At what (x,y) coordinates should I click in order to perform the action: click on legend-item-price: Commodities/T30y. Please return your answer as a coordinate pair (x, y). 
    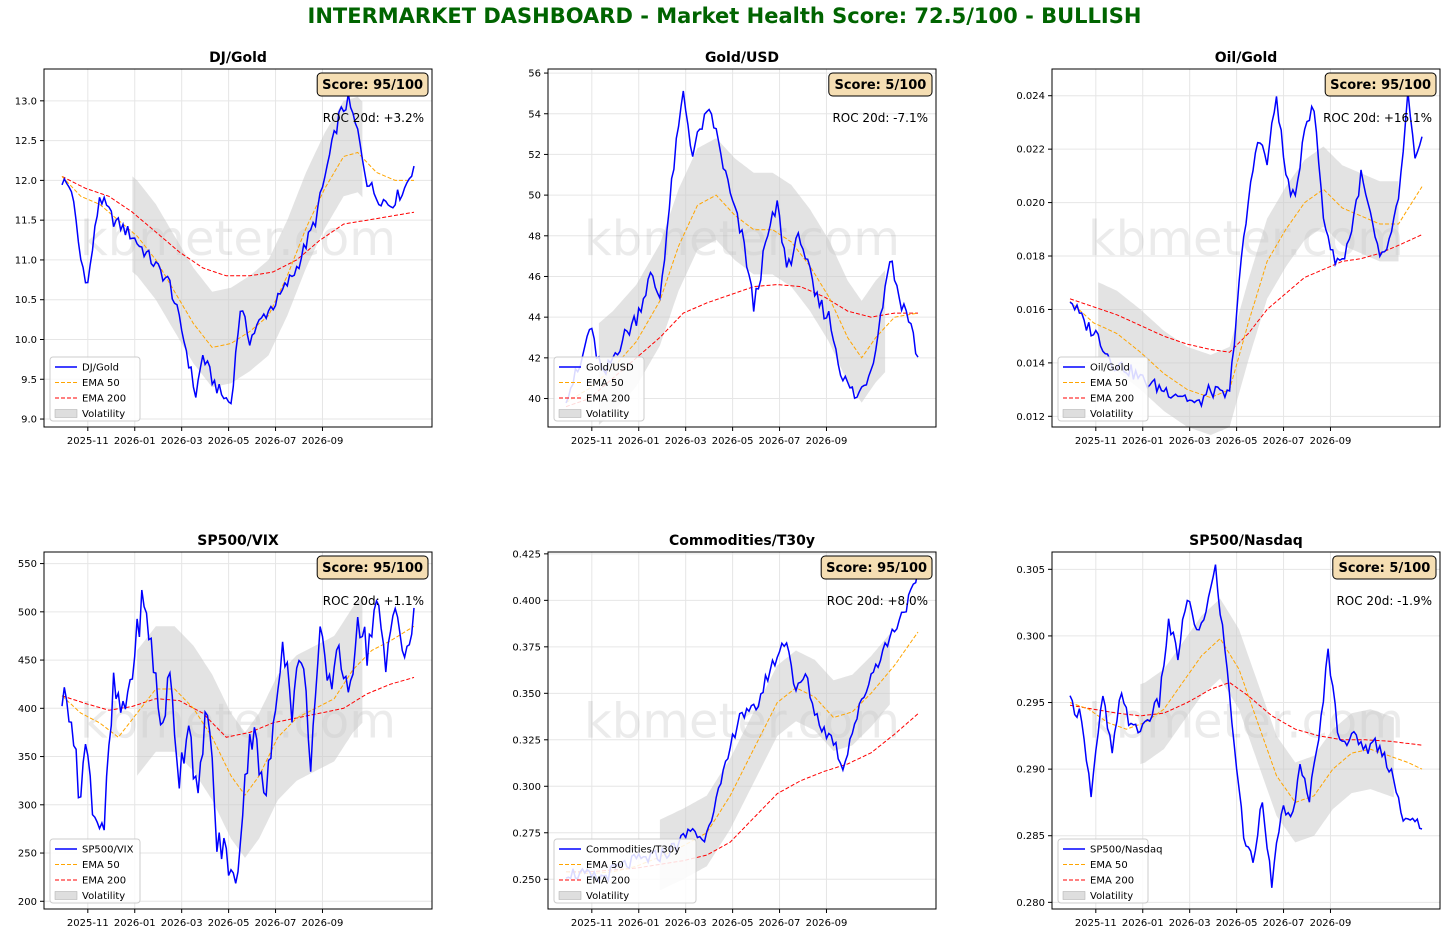
    Looking at the image, I should click on (633, 850).